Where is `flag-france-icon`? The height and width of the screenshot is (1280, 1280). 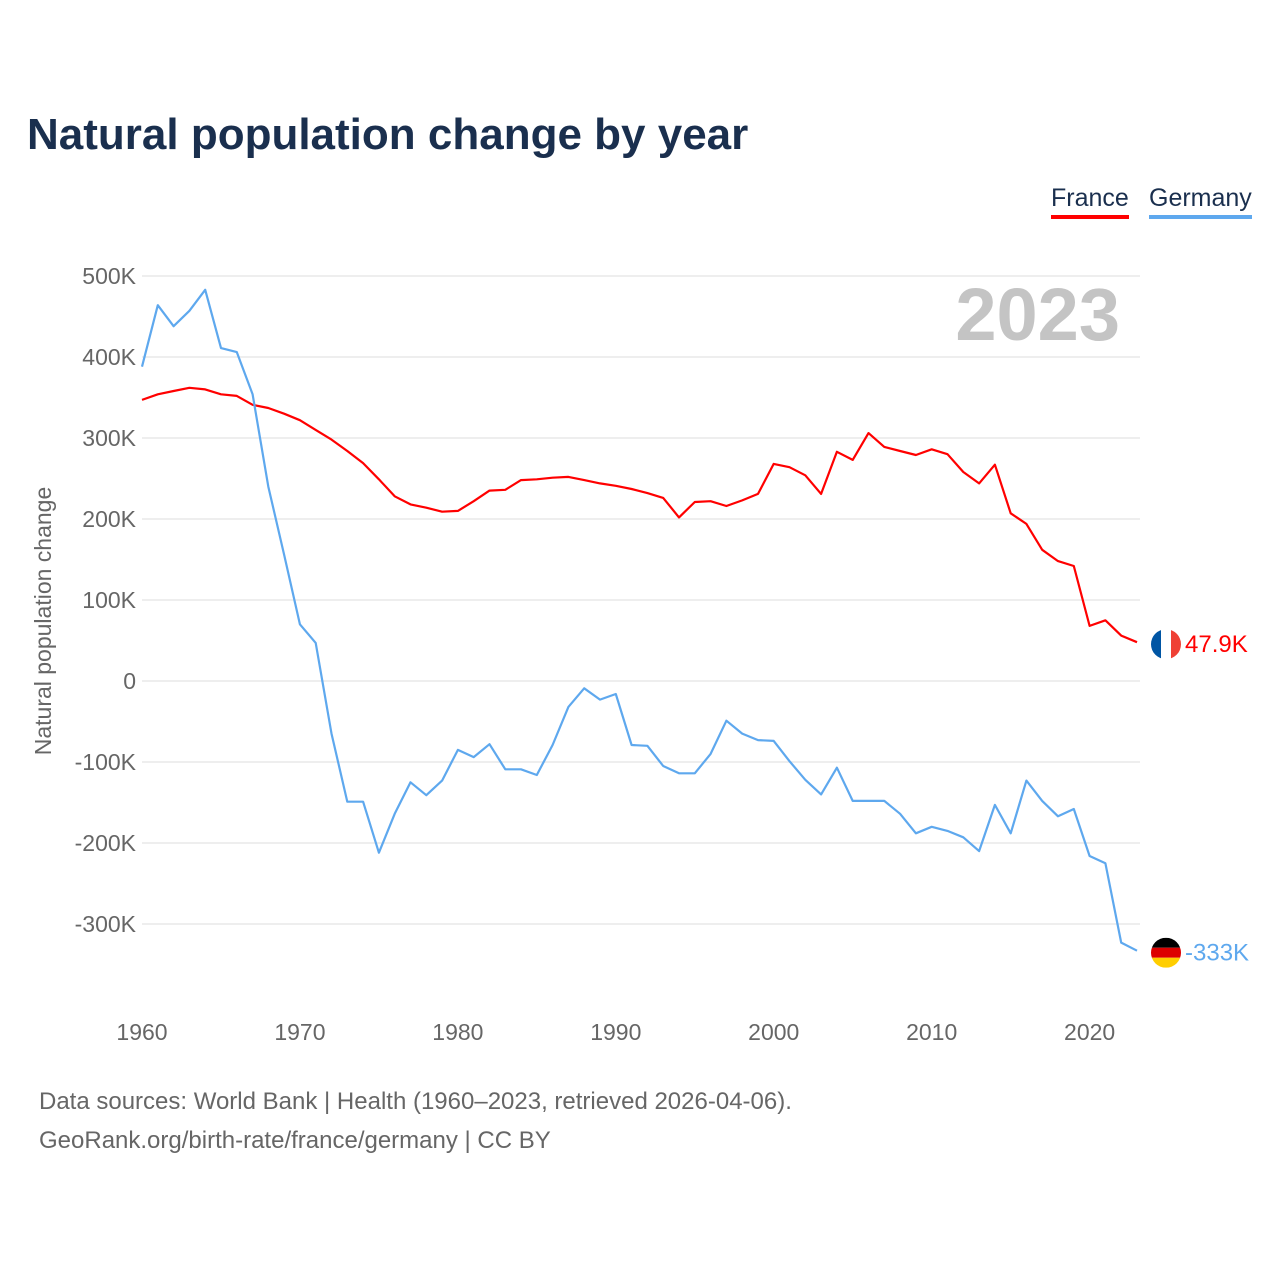
flag-france-icon is located at coordinates (1166, 644).